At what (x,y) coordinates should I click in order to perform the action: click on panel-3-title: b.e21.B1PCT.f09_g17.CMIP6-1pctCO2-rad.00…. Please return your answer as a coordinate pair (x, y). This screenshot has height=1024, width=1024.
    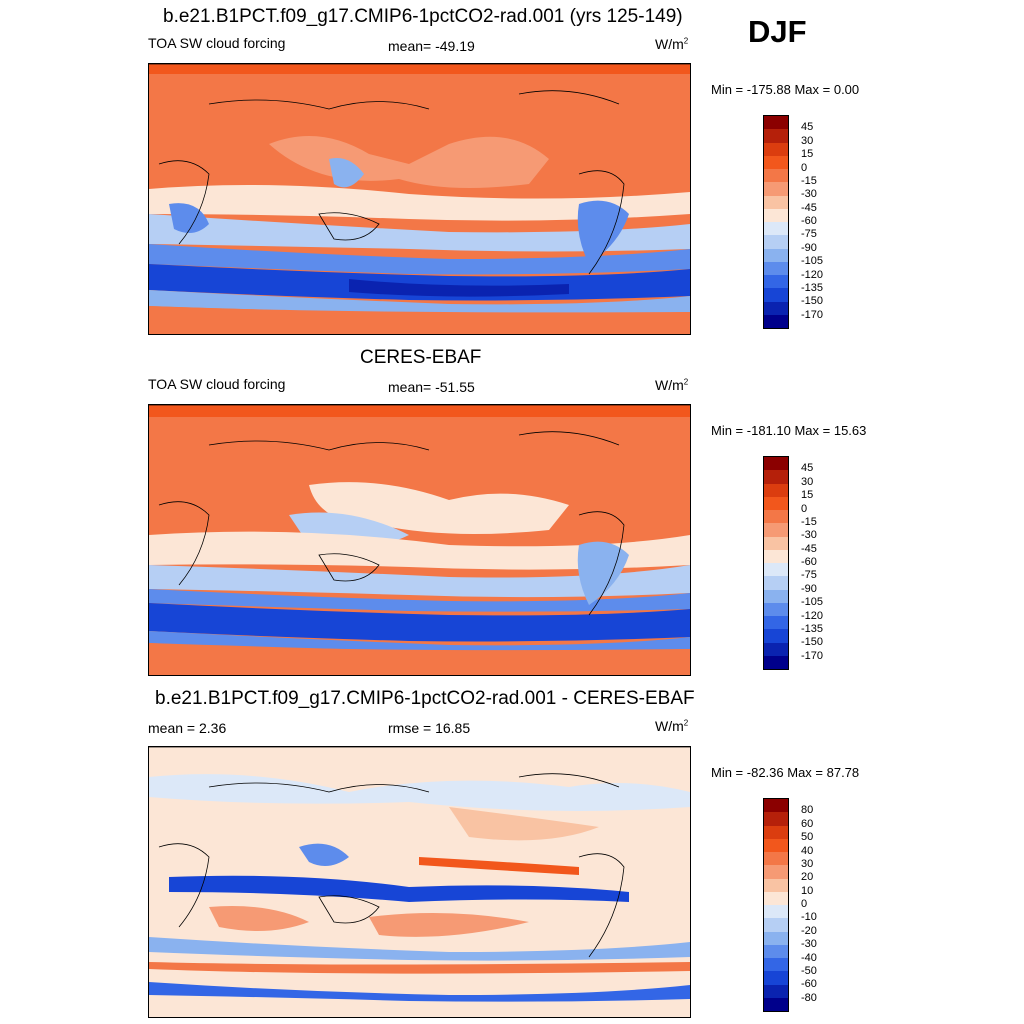
    Looking at the image, I should click on (425, 698).